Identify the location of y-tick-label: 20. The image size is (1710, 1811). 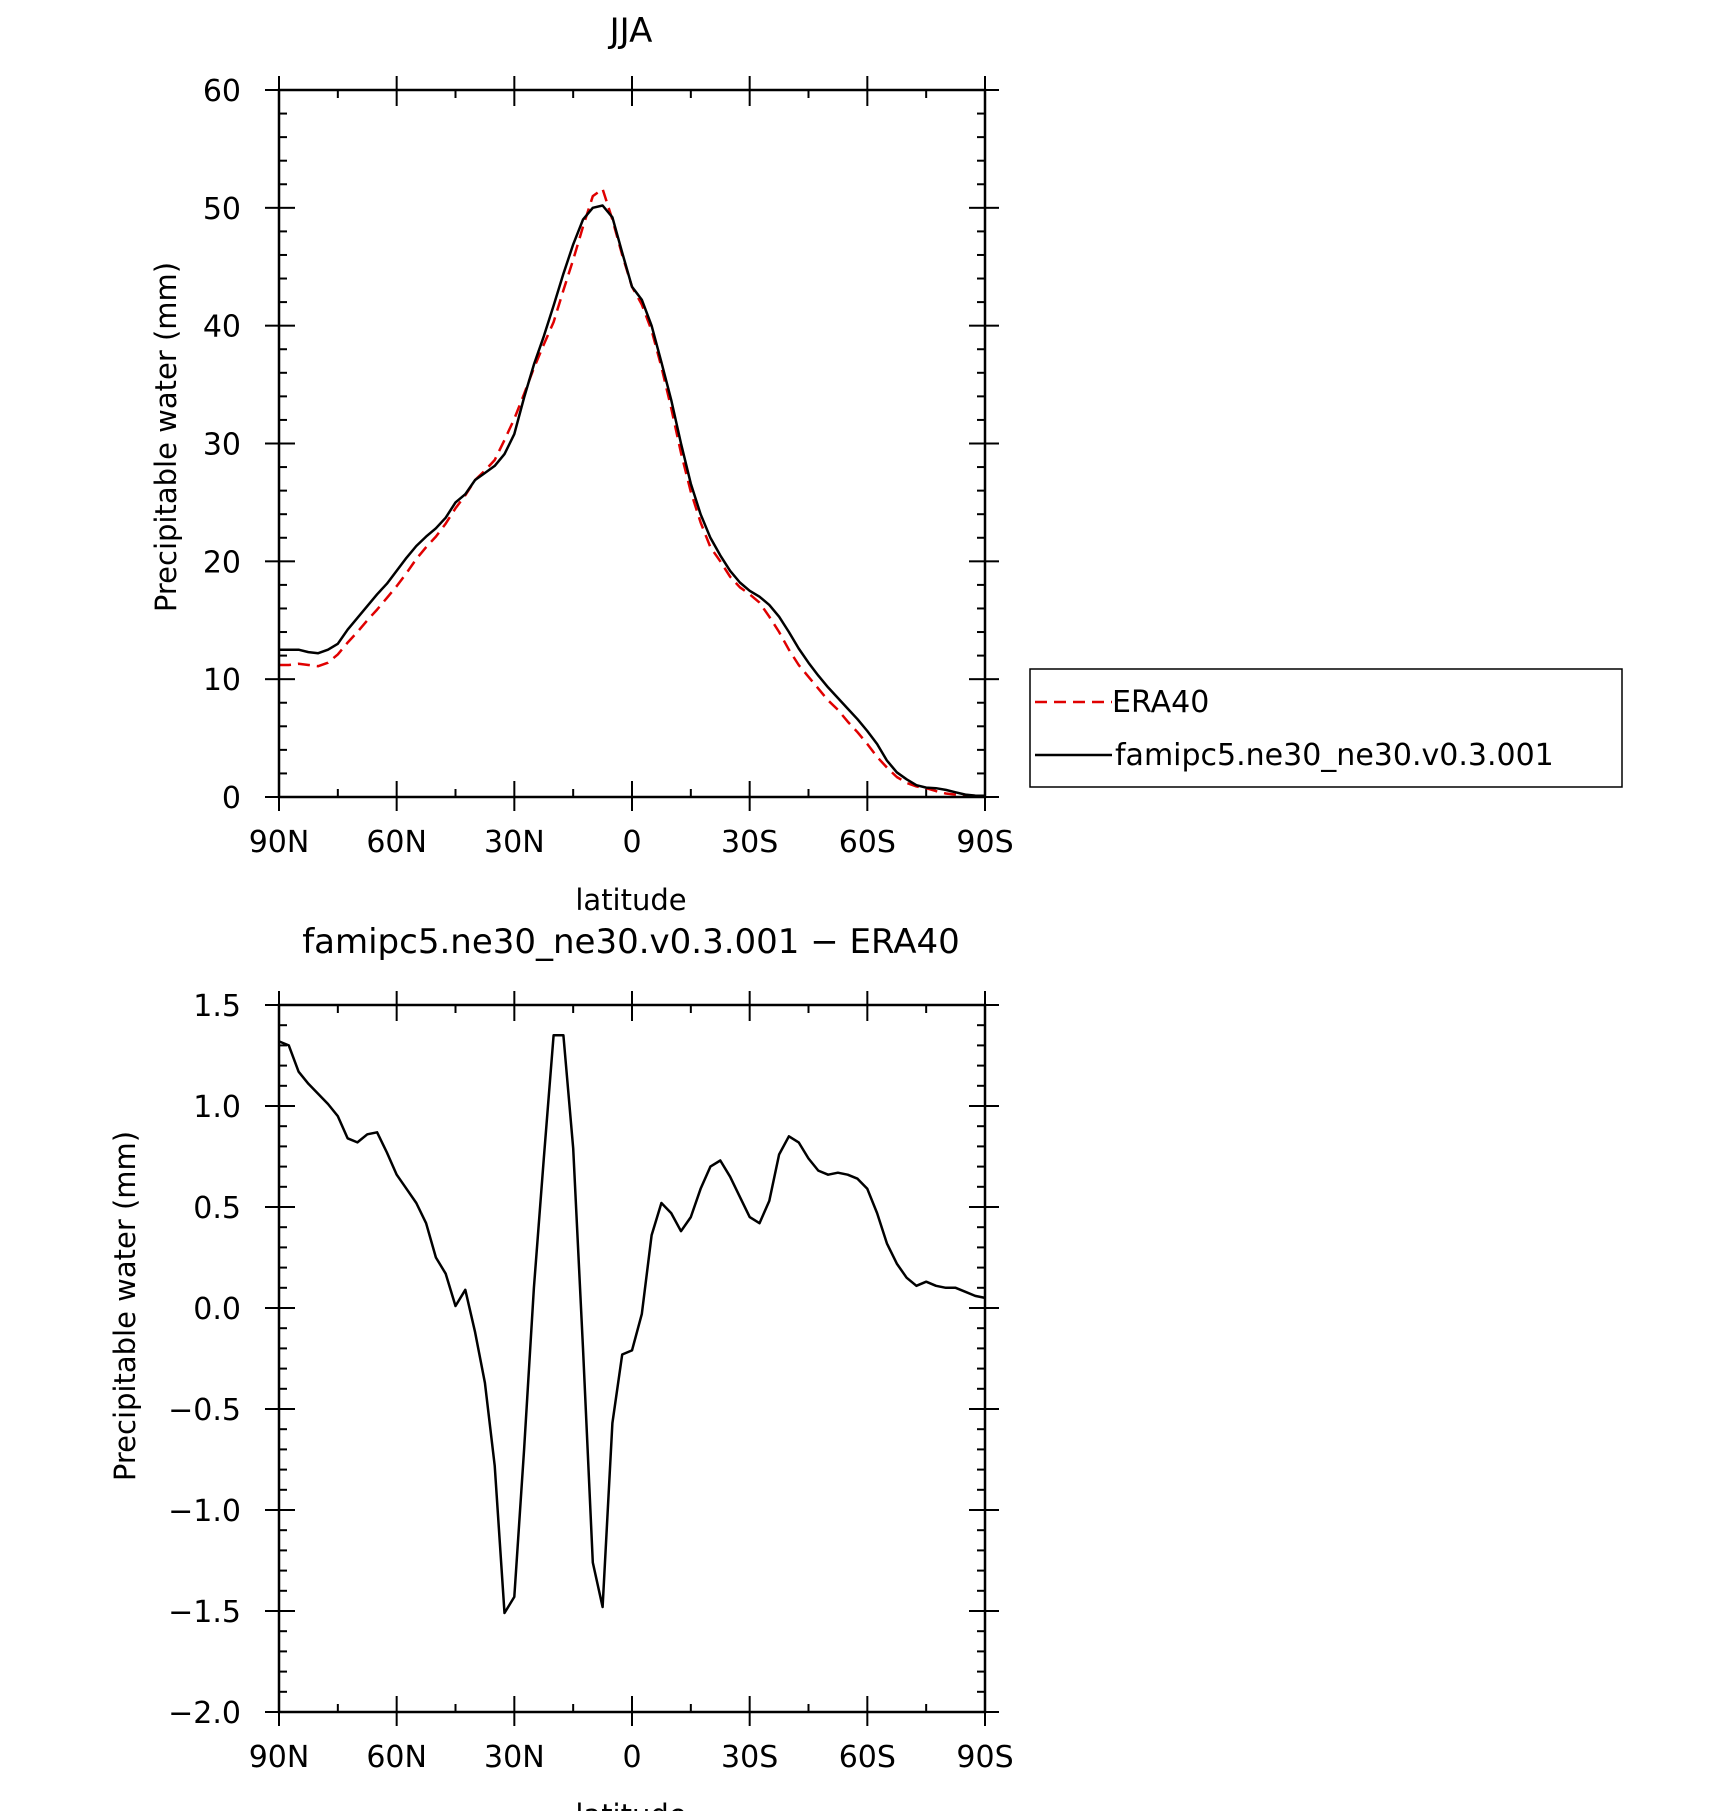
(222, 562).